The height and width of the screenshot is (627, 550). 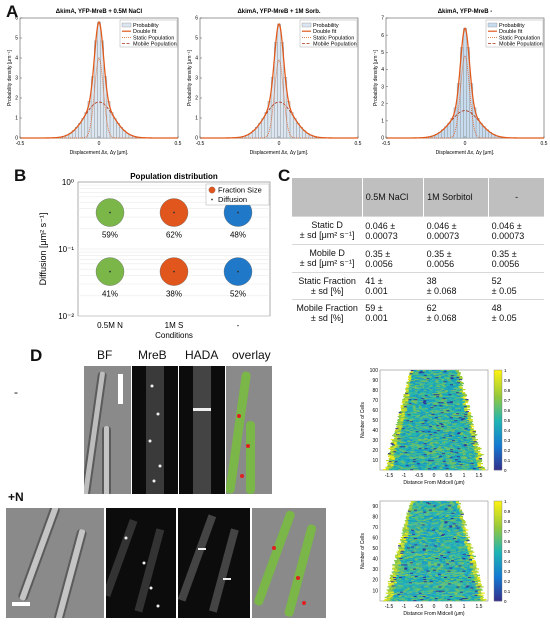 What do you see at coordinates (145, 32) in the screenshot?
I see `legend-entry: Double fit` at bounding box center [145, 32].